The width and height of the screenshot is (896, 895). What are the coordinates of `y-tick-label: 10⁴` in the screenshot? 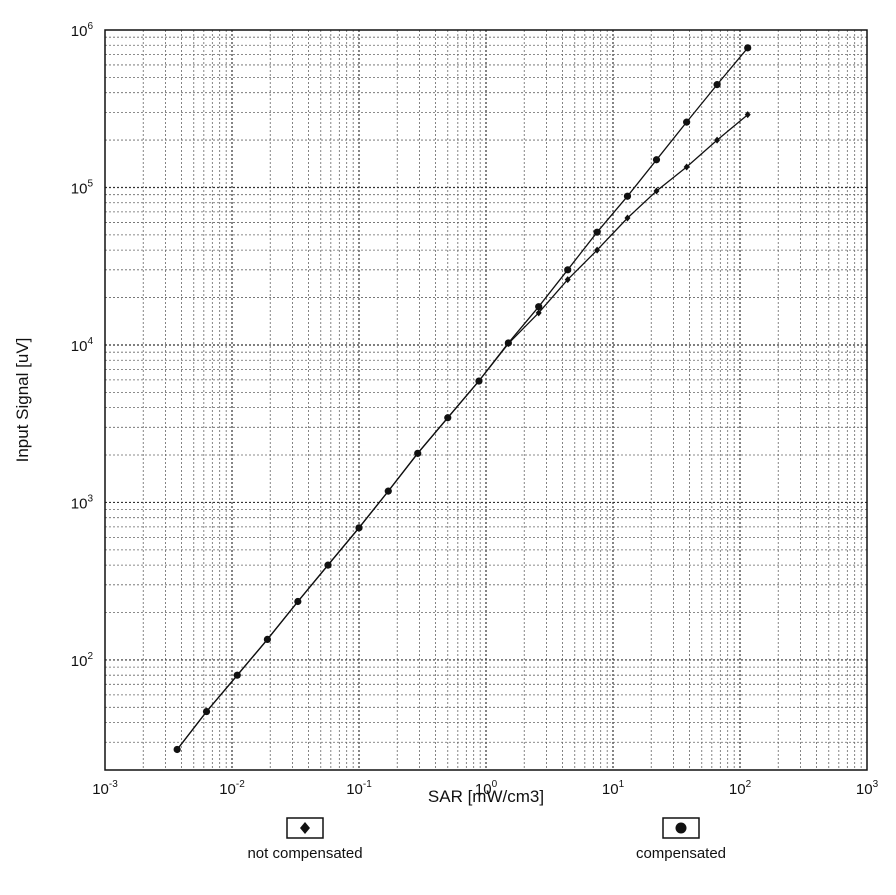 It's located at (82, 345).